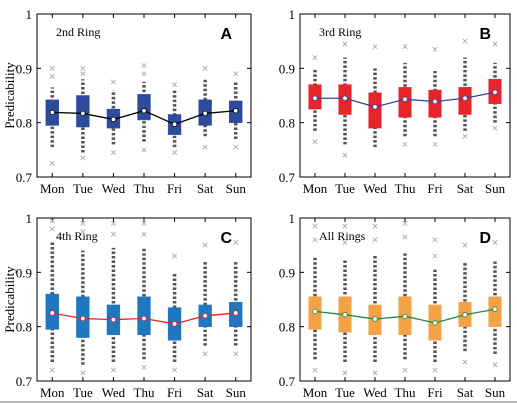 This screenshot has width=517, height=403. What do you see at coordinates (340, 32) in the screenshot?
I see `panel-title: 3rd Ring` at bounding box center [340, 32].